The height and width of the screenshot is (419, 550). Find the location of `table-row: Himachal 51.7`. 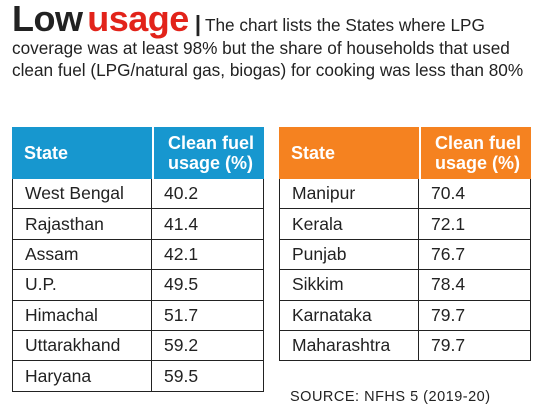

table-row: Himachal 51.7 is located at coordinates (138, 315).